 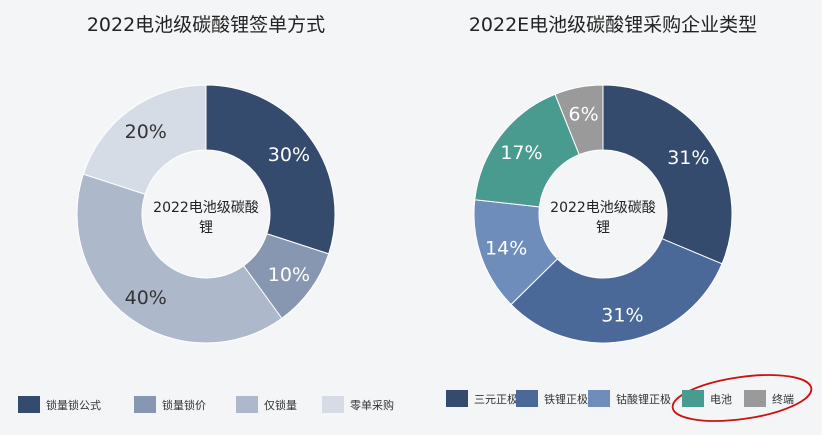 I want to click on legend-item: 仅锁量, so click(x=266, y=404).